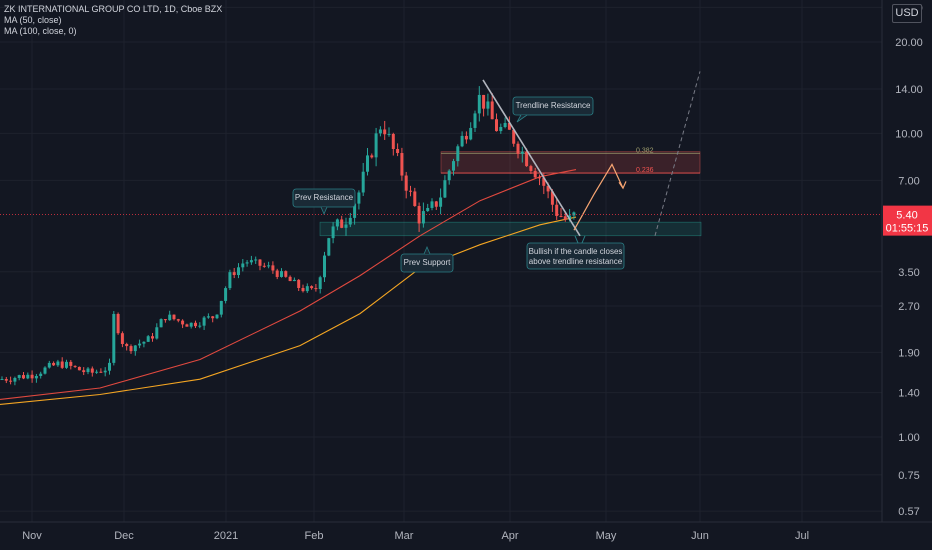 The image size is (932, 550). I want to click on projection-arrowhead, so click(622, 185).